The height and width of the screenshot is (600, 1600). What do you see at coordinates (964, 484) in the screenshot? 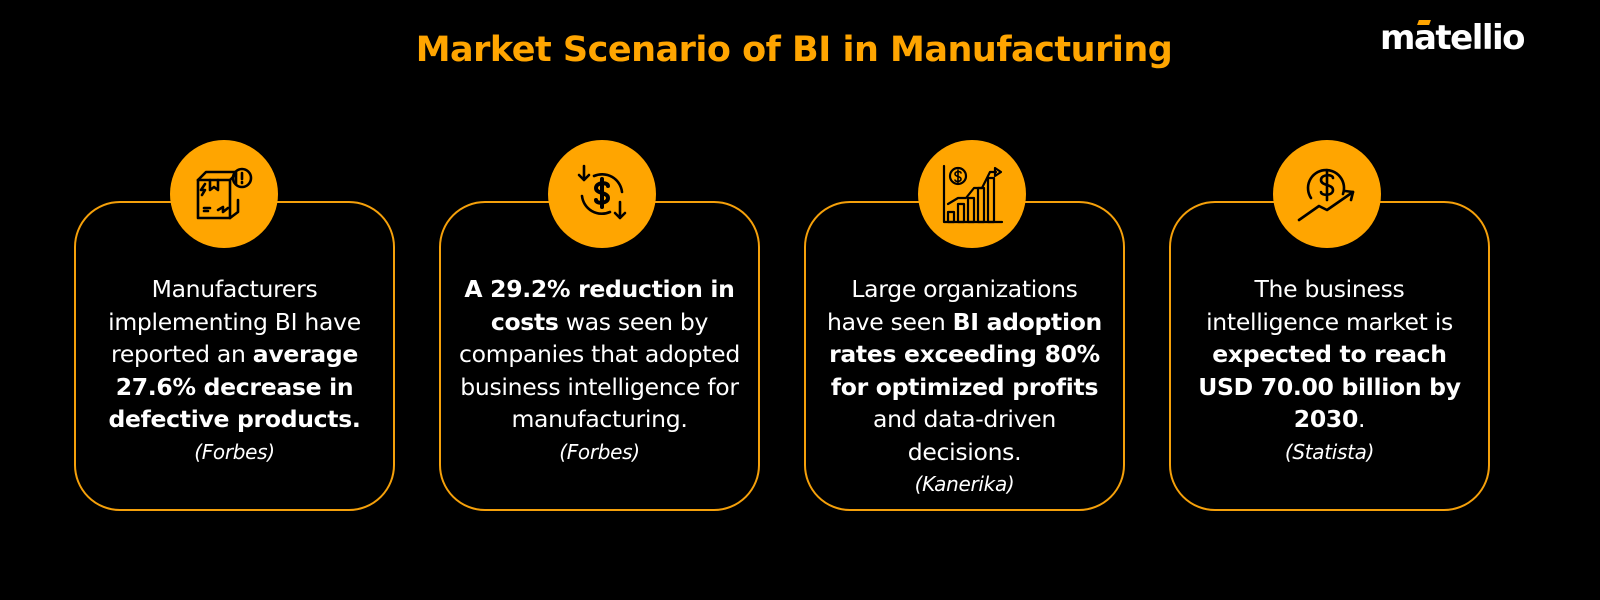
I see `card-source: (Kanerika)` at bounding box center [964, 484].